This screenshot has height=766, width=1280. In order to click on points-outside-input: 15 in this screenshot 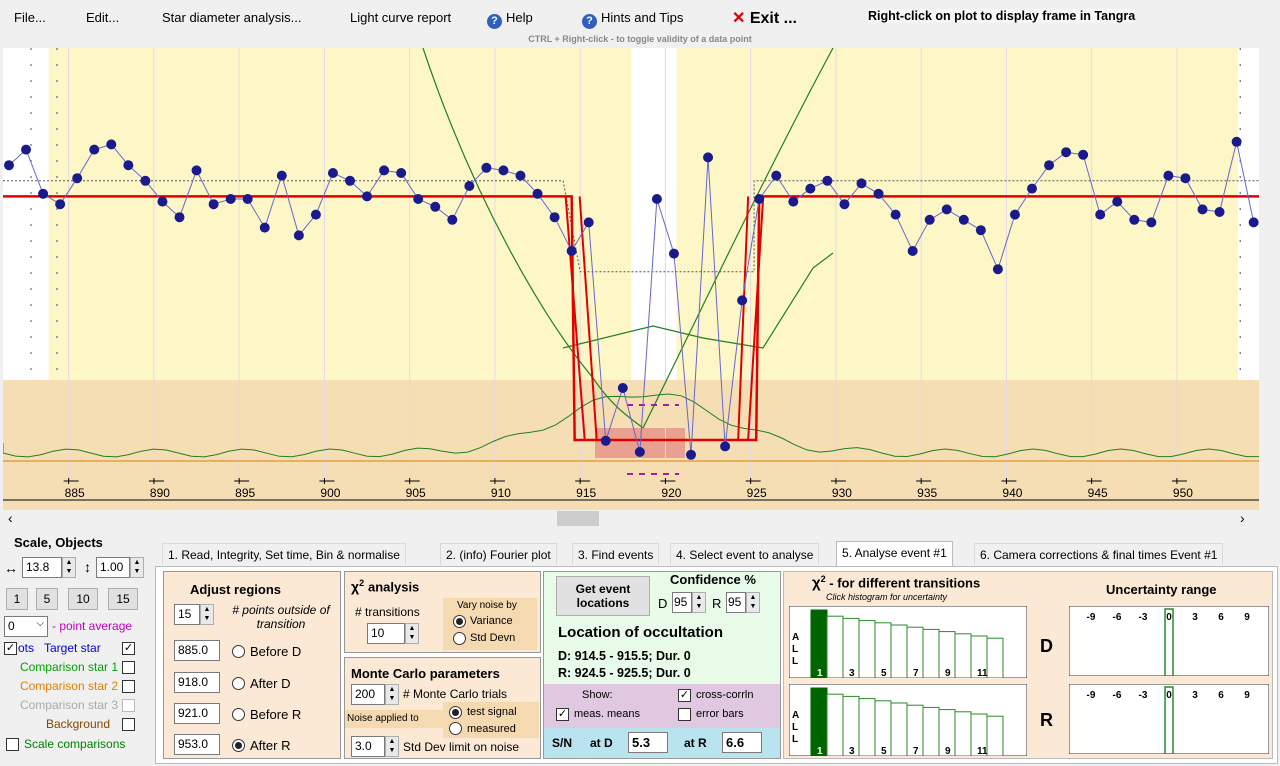, I will do `click(187, 614)`.